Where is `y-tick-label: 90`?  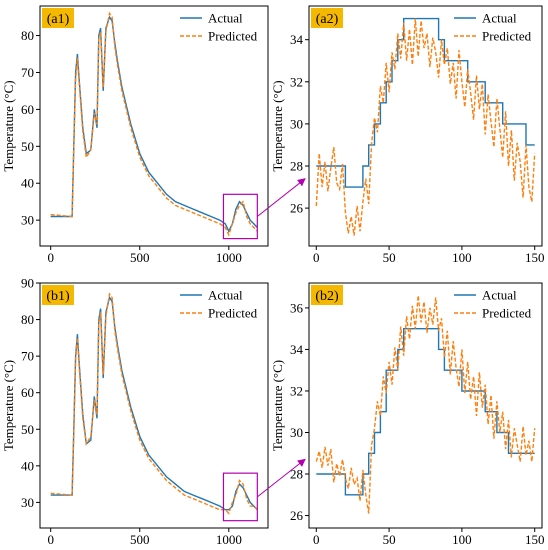
y-tick-label: 90 is located at coordinates (27, 283).